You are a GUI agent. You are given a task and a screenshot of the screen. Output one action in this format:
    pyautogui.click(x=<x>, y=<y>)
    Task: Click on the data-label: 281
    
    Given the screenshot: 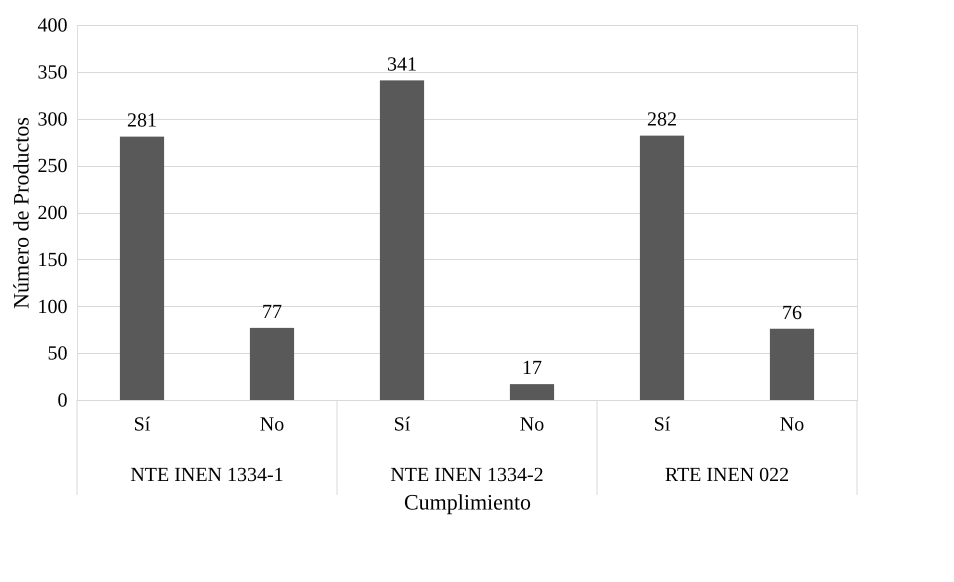 What is the action you would take?
    pyautogui.click(x=142, y=121)
    